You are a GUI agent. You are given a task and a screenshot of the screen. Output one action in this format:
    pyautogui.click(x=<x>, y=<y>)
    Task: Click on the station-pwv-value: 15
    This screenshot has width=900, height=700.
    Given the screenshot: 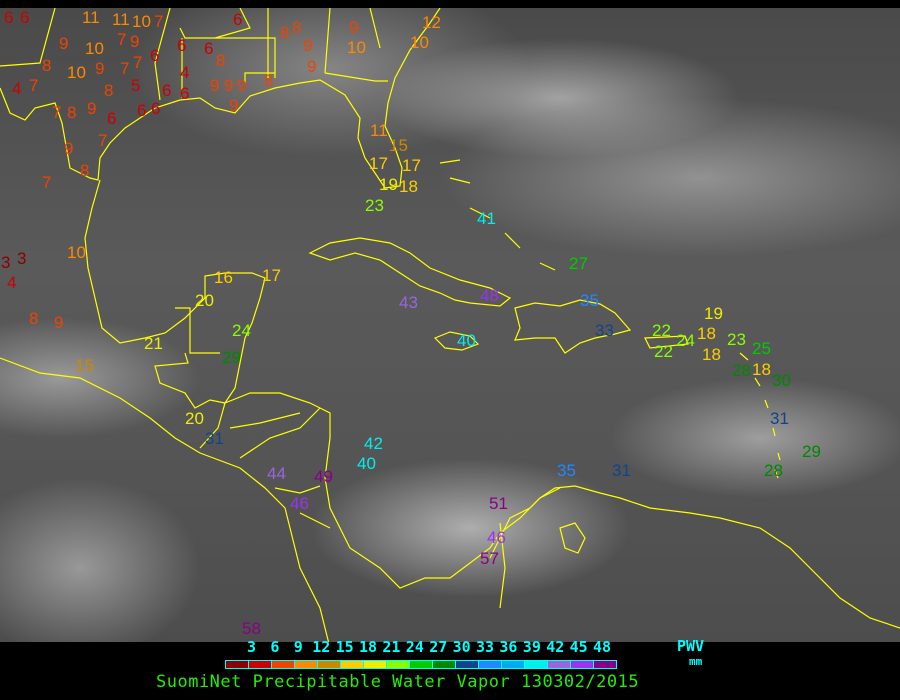 What is the action you would take?
    pyautogui.click(x=84, y=365)
    